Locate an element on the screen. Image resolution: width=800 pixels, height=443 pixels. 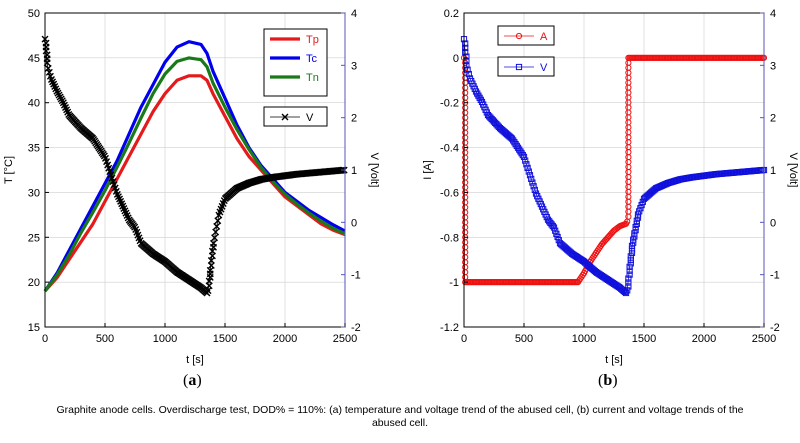
legend: V is located at coordinates (526, 66).